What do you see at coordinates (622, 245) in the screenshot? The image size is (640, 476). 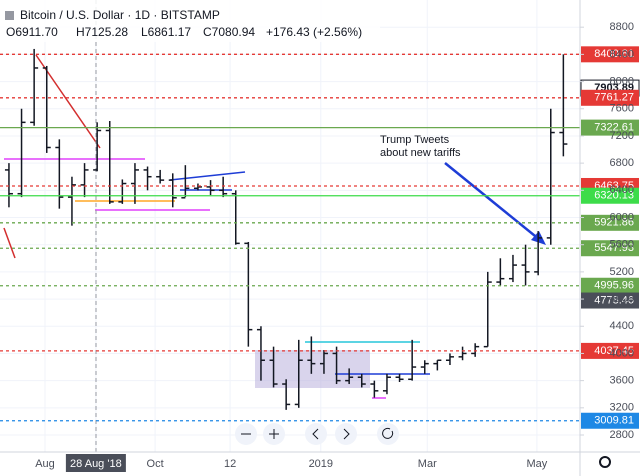 I see `y-tick-label: 5600` at bounding box center [622, 245].